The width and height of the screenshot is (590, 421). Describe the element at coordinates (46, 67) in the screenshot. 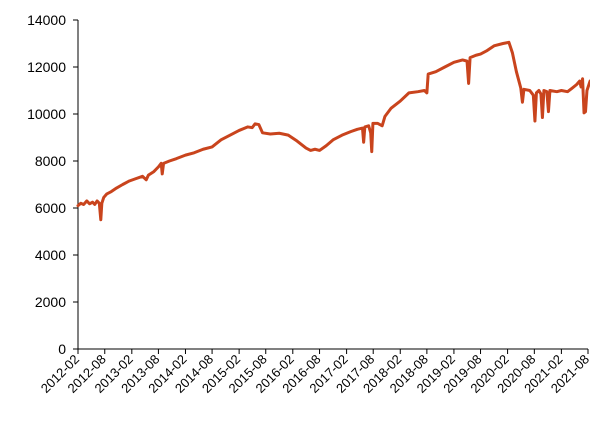

I see `y-tick-label: 12000` at that location.